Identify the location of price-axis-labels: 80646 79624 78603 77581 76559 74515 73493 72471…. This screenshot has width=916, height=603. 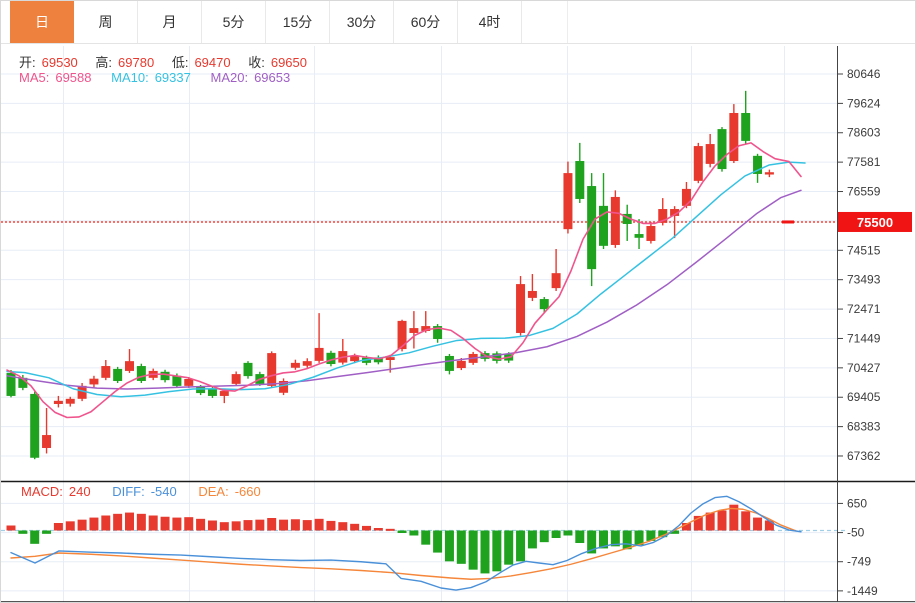
(859, 332).